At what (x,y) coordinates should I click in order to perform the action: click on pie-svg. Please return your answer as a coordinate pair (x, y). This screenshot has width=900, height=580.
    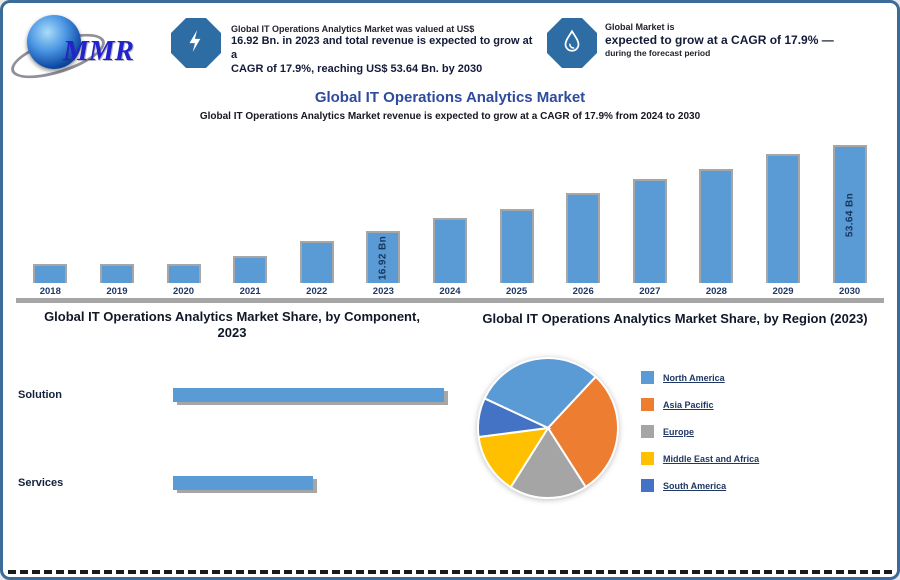
    Looking at the image, I should click on (548, 428).